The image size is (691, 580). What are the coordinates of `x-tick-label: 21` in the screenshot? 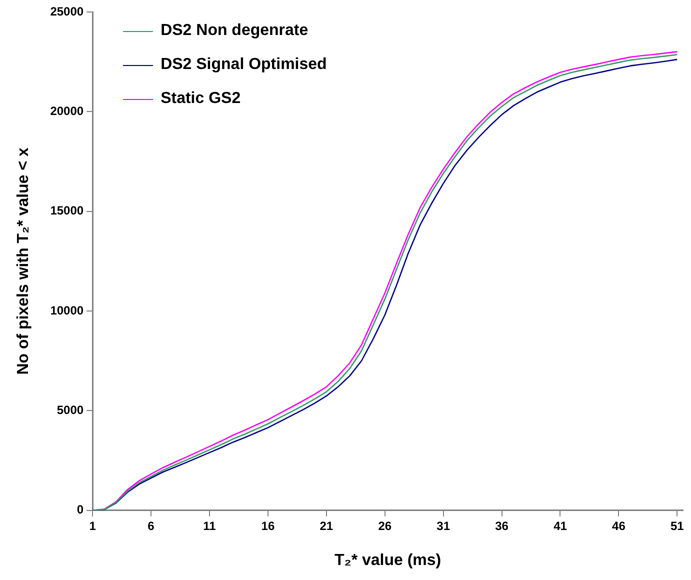 It's located at (327, 525).